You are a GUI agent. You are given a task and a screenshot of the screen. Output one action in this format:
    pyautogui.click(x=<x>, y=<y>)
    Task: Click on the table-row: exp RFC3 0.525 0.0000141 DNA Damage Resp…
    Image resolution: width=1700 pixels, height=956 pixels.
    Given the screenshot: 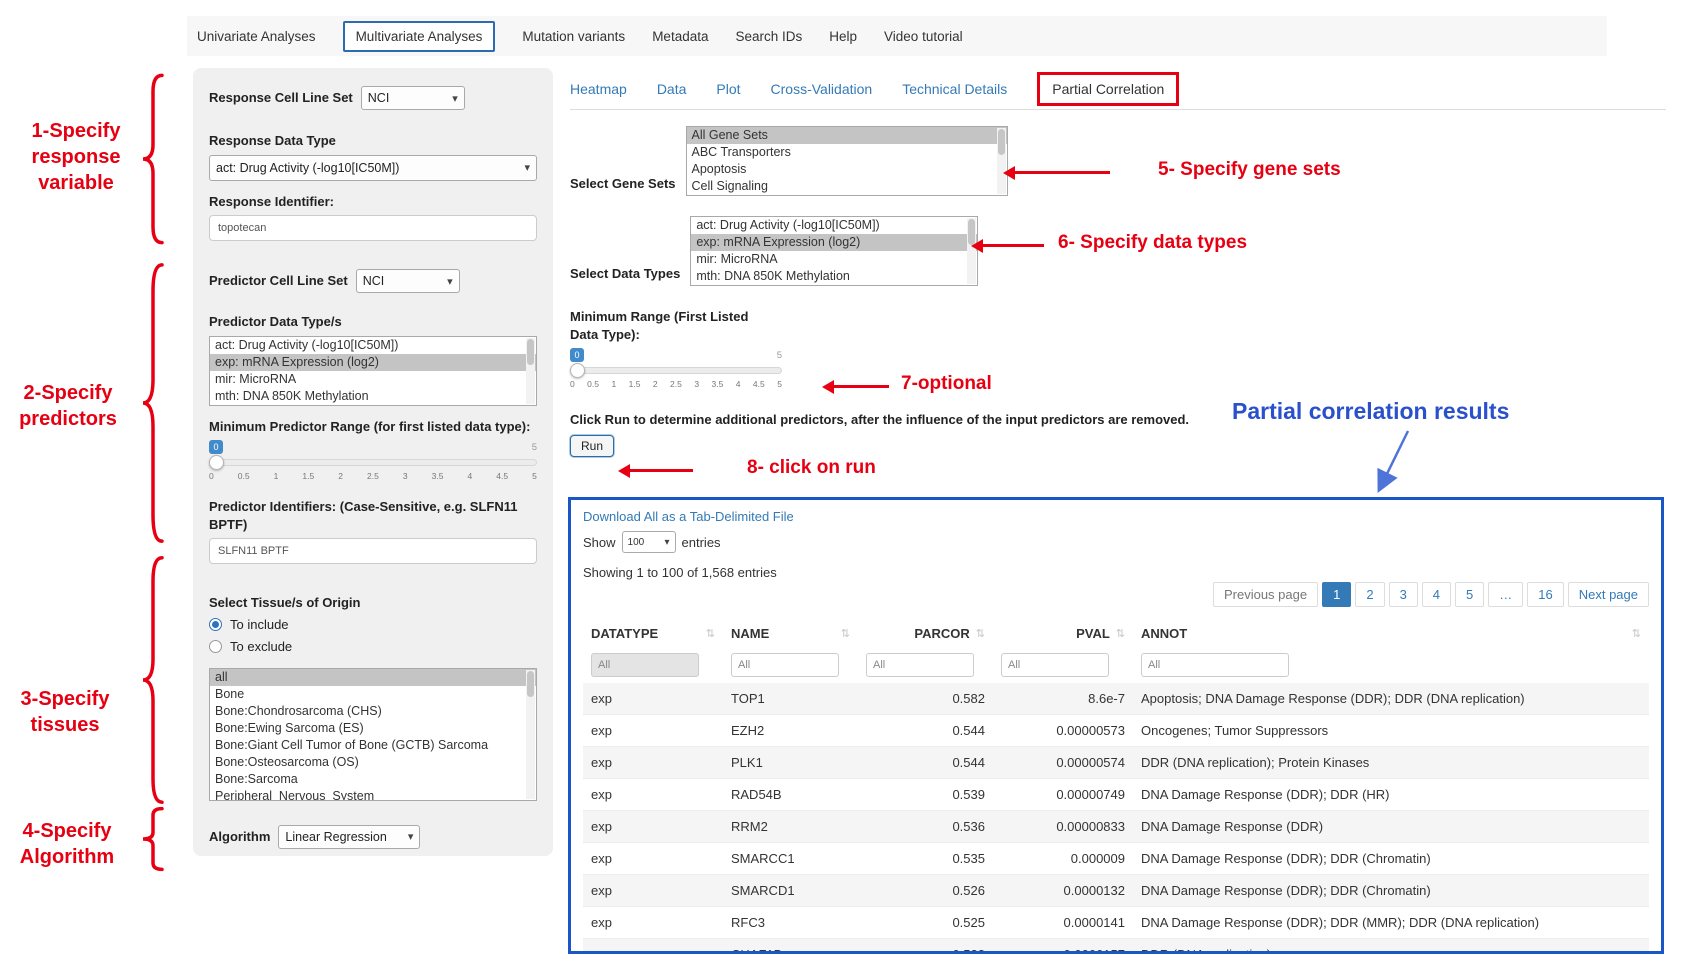 What is the action you would take?
    pyautogui.click(x=1116, y=922)
    